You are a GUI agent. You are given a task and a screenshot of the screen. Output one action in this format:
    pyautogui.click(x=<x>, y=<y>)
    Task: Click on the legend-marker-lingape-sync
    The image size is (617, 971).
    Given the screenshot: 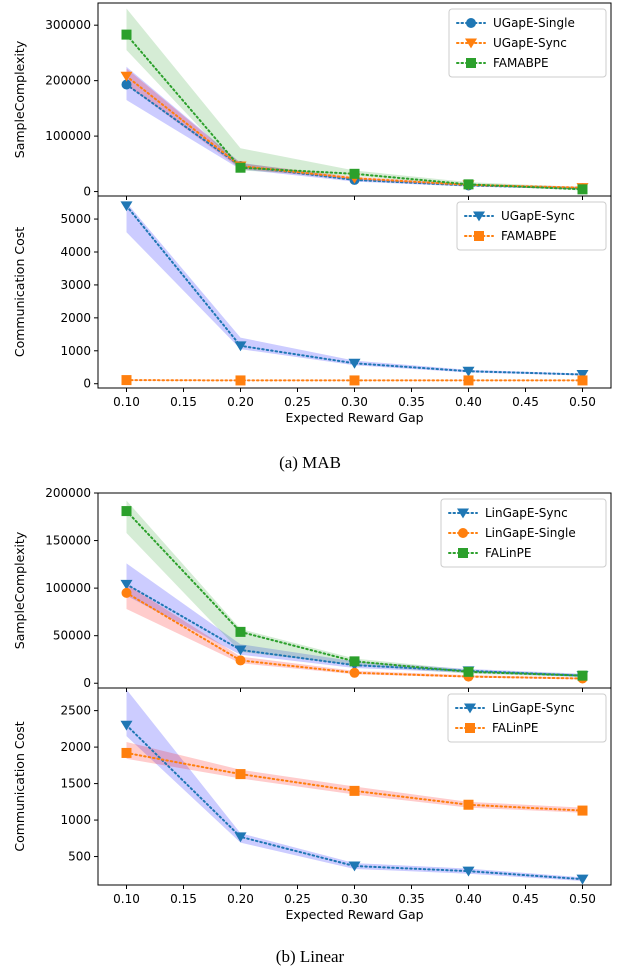 What is the action you would take?
    pyautogui.click(x=463, y=513)
    